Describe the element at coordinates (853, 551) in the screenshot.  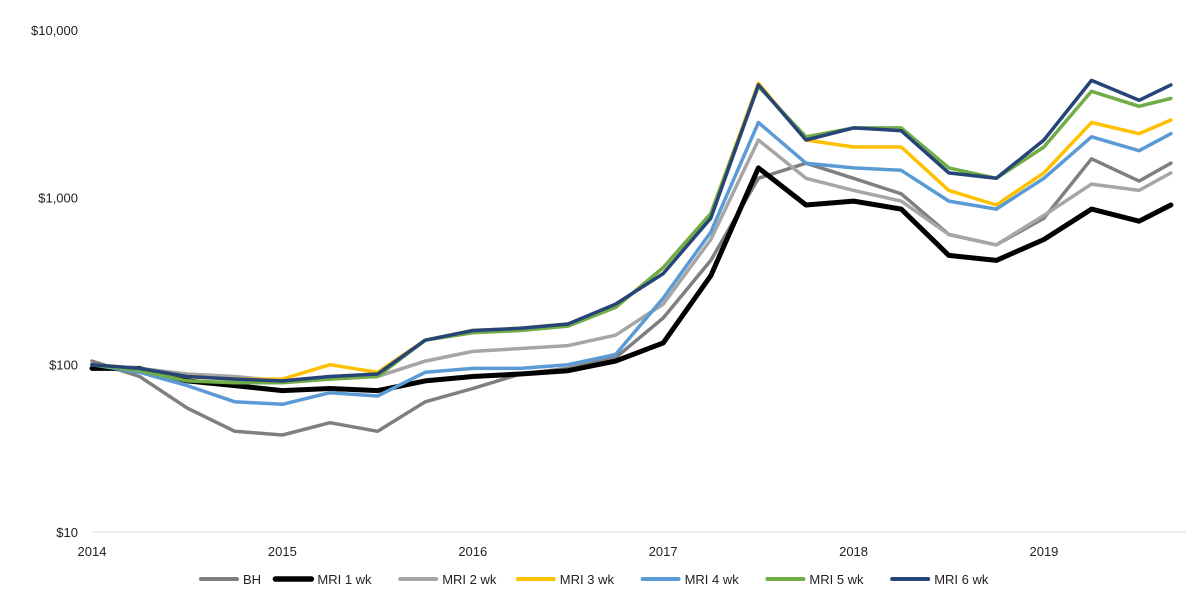
I see `x-tick-label: 2018` at that location.